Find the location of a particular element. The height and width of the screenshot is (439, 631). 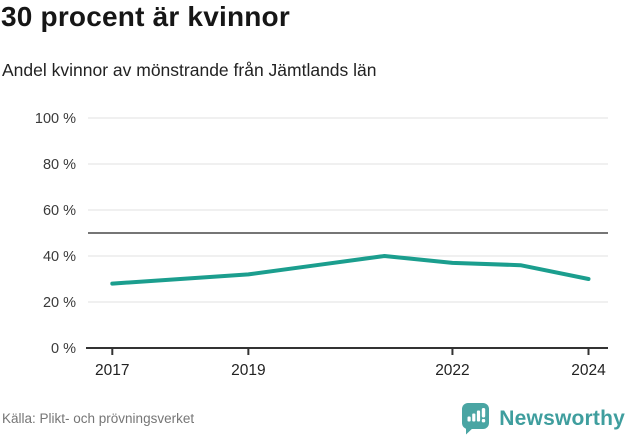

y-axis-tick-label: 40 % is located at coordinates (59, 257).